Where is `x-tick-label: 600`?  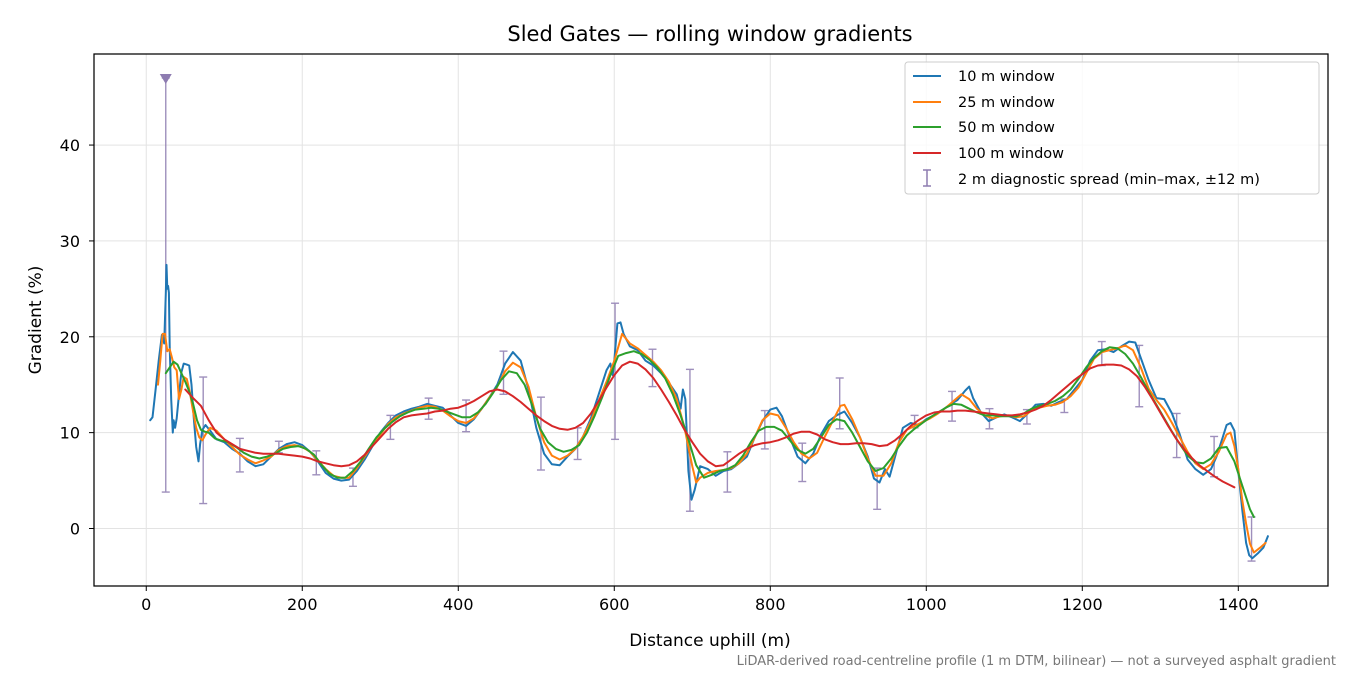
x-tick-label: 600 is located at coordinates (614, 604).